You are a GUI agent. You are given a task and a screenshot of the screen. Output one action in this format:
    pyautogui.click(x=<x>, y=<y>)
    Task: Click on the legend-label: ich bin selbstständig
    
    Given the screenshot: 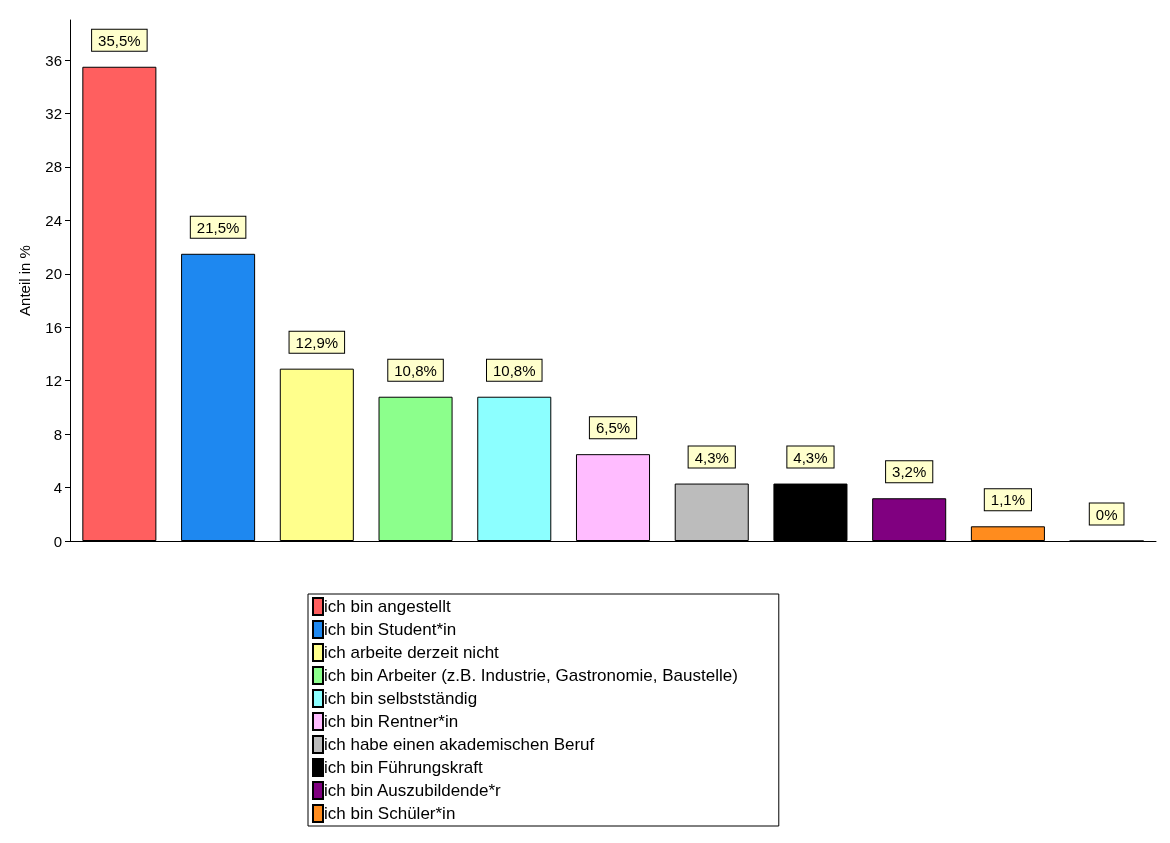 What is the action you would take?
    pyautogui.click(x=401, y=698)
    